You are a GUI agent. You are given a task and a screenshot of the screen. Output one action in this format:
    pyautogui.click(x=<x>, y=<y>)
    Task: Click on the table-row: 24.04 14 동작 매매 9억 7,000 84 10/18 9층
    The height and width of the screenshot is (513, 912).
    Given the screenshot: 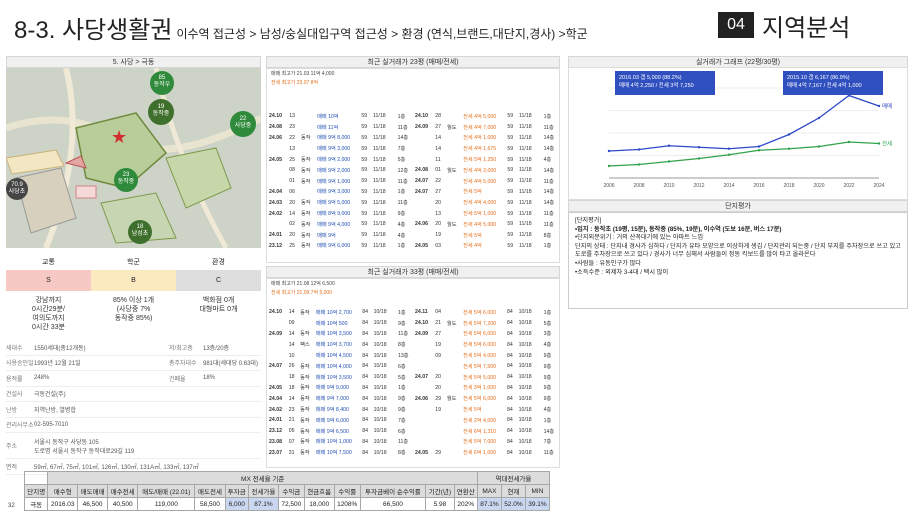 What is the action you would take?
    pyautogui.click(x=340, y=398)
    